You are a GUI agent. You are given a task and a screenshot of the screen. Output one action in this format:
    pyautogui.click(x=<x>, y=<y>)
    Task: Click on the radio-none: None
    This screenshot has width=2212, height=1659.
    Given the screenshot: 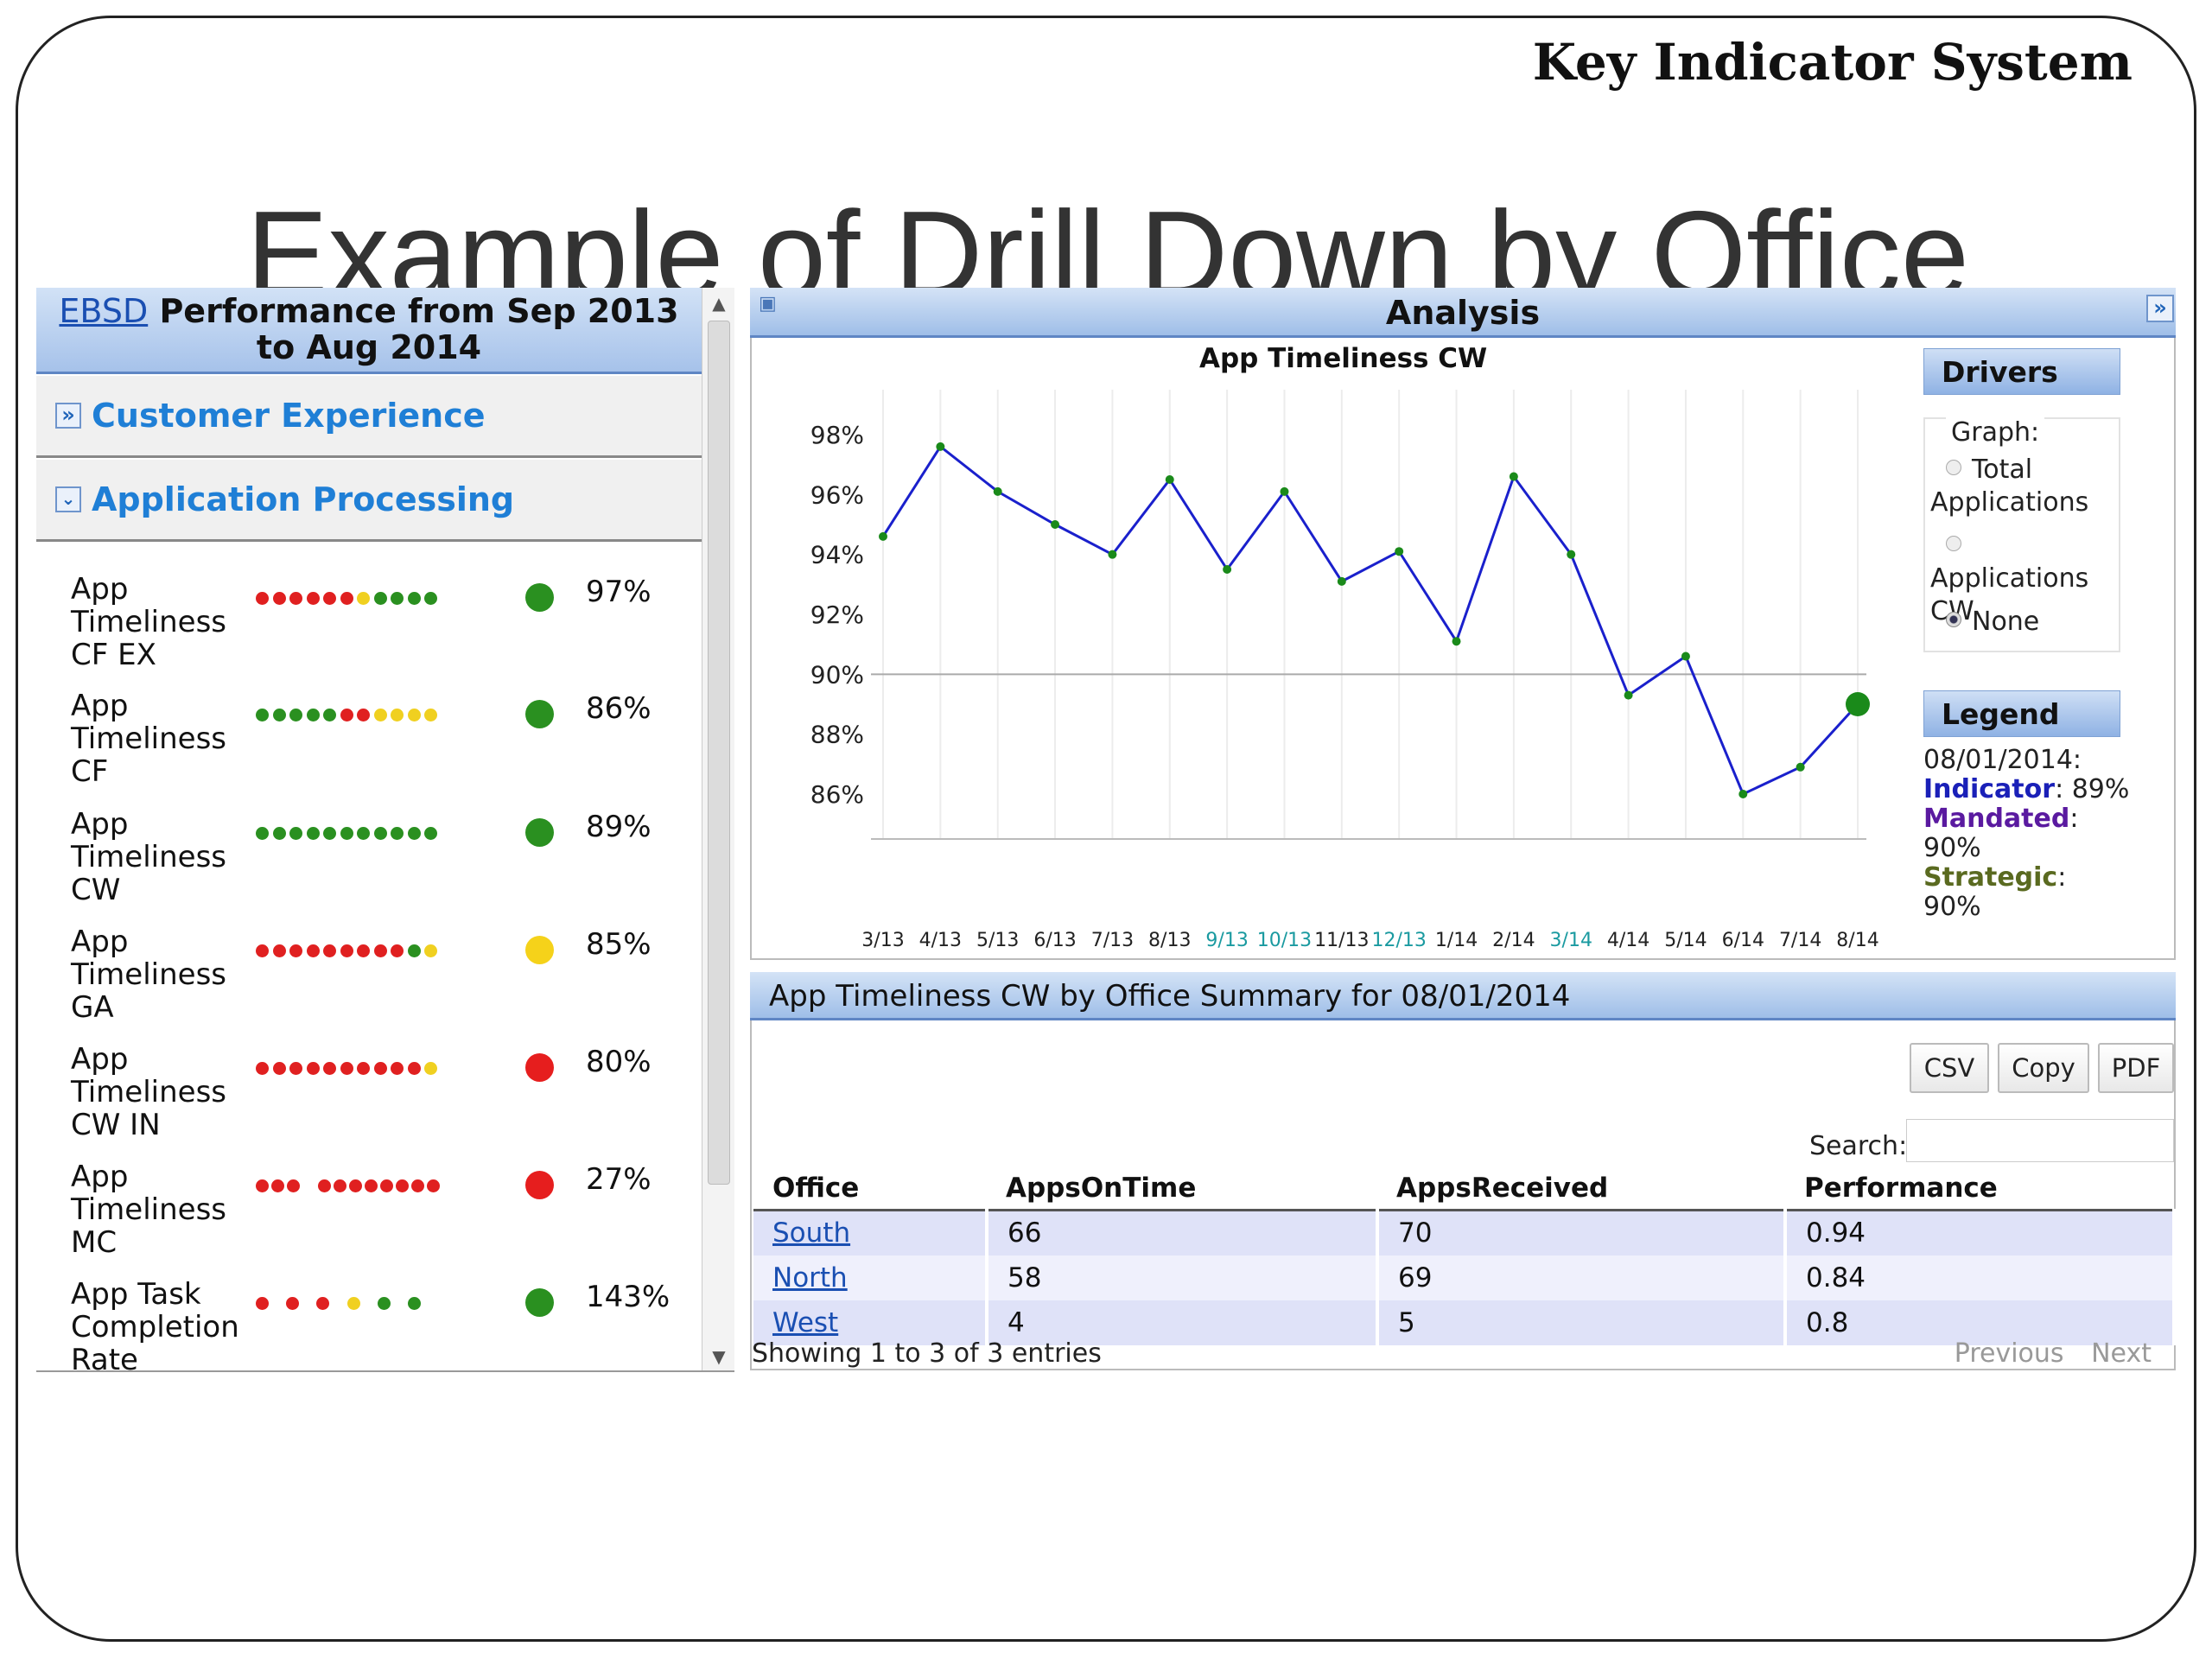 What is the action you would take?
    pyautogui.click(x=2025, y=622)
    